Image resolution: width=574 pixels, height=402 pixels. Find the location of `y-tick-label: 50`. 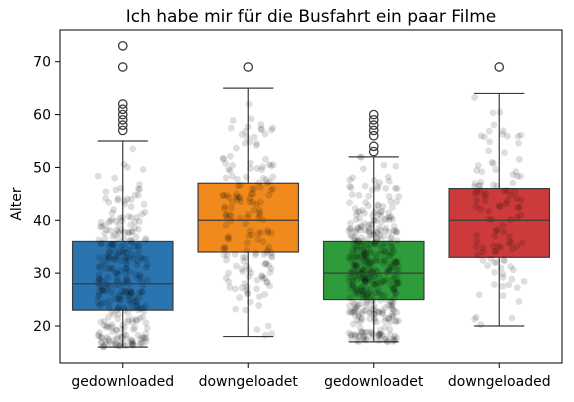

y-tick-label: 50 is located at coordinates (42, 168).